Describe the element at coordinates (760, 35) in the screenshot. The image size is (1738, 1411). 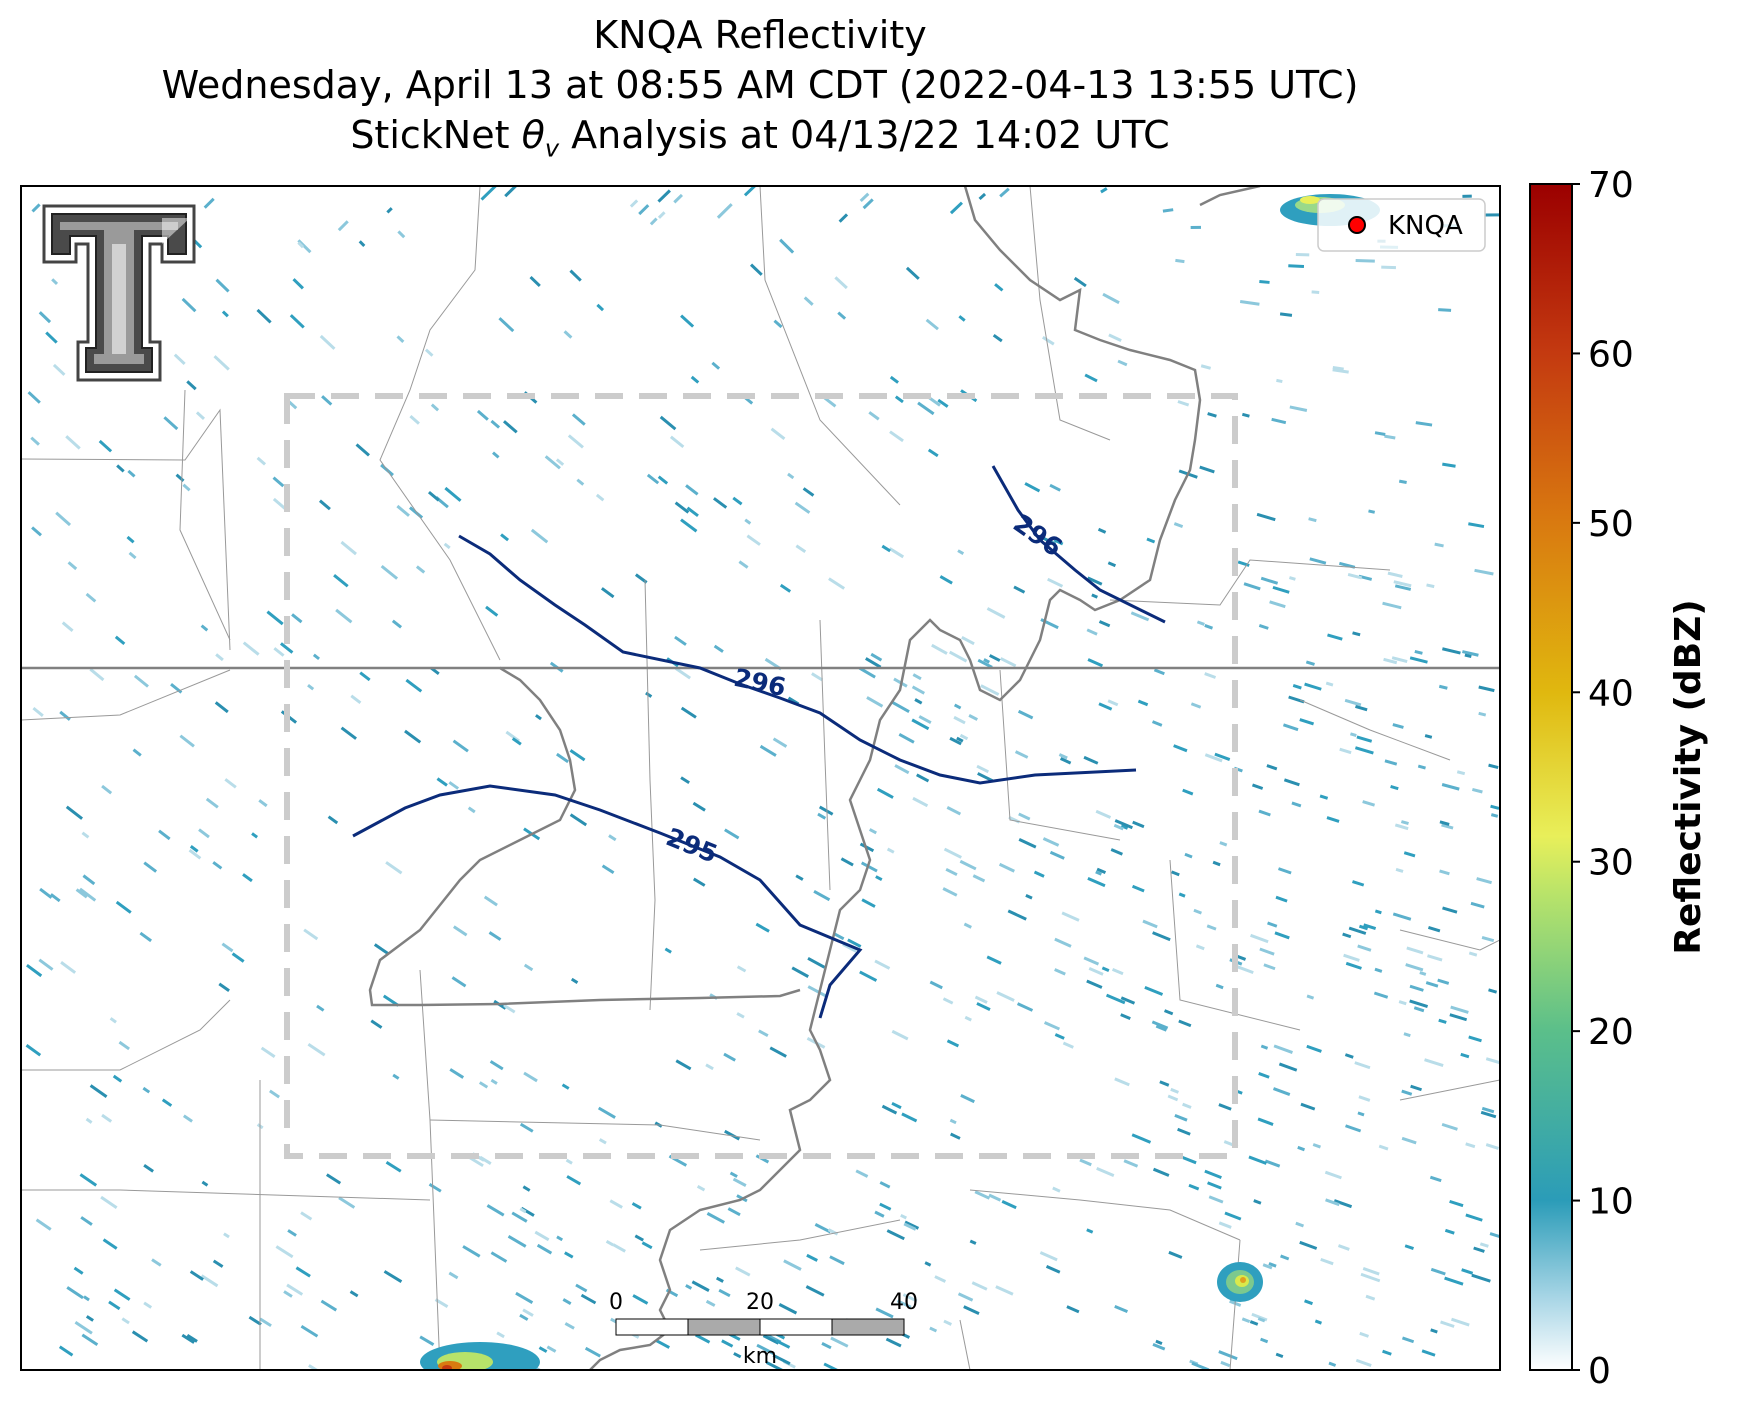
I see `title-line-1: KNQA Reflectivity` at that location.